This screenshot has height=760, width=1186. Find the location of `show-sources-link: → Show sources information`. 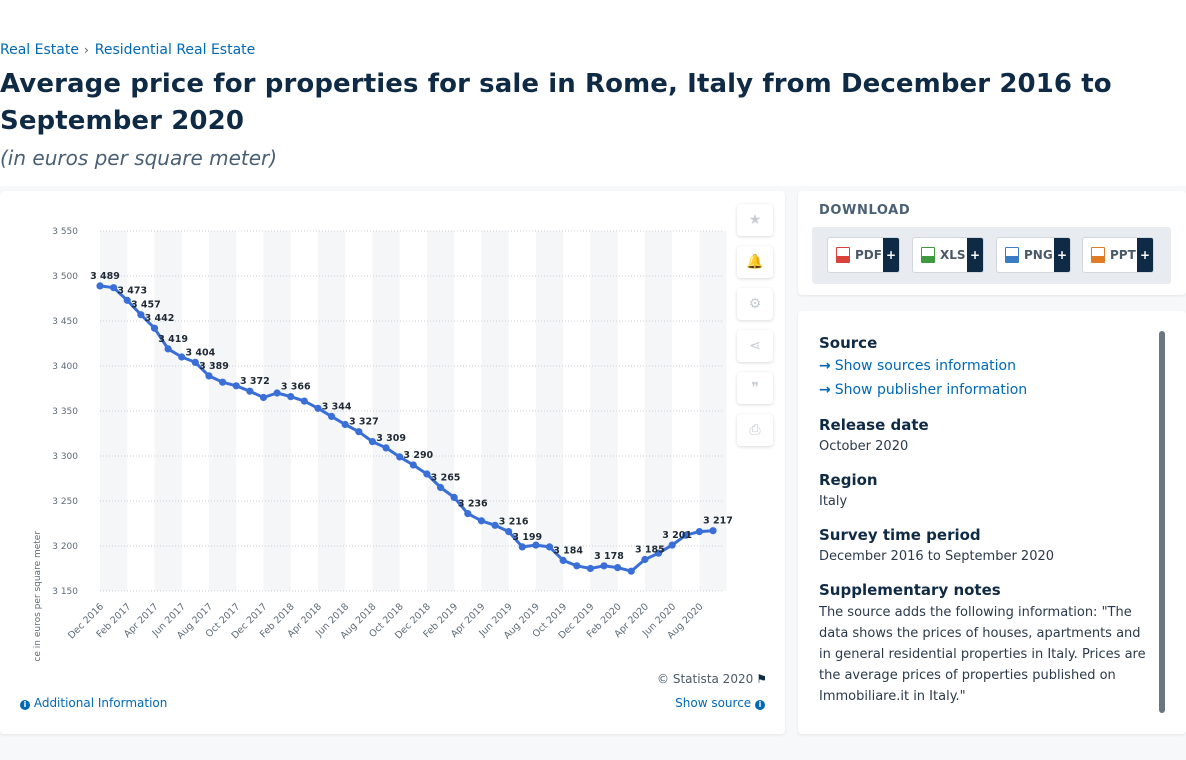

show-sources-link: → Show sources information is located at coordinates (917, 366).